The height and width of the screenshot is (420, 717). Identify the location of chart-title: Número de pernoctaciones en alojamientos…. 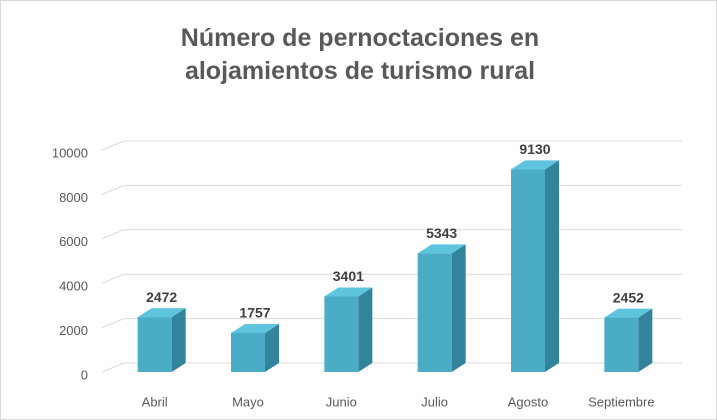
(360, 54).